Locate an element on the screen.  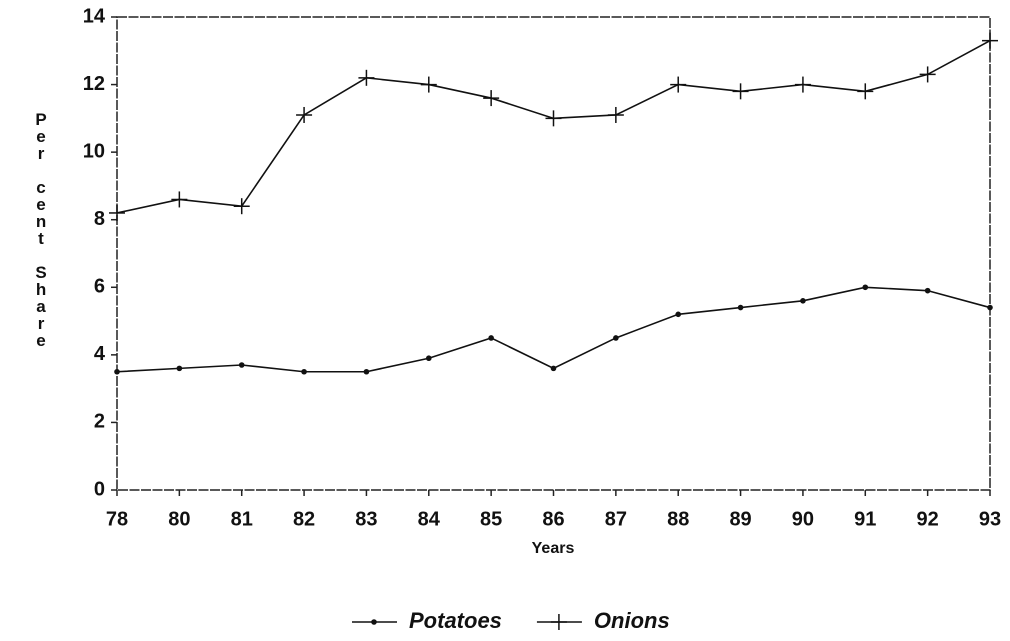
y-tick-label: 4 is located at coordinates (100, 354).